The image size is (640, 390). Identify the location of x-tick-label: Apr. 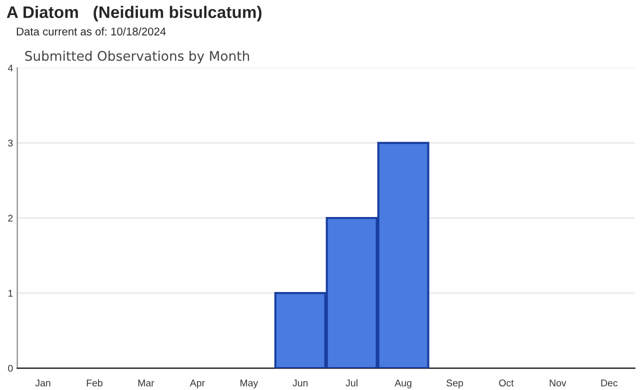
(197, 384).